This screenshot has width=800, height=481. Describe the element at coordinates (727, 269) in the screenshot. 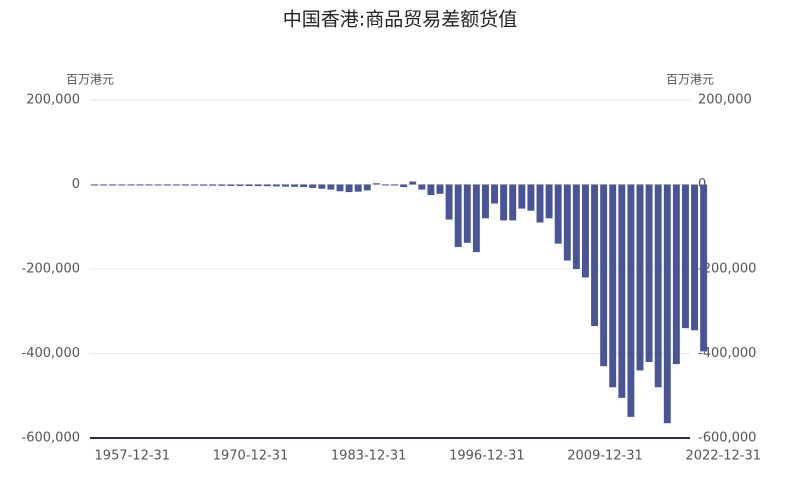

I see `y2-tick-label: -200,000` at that location.